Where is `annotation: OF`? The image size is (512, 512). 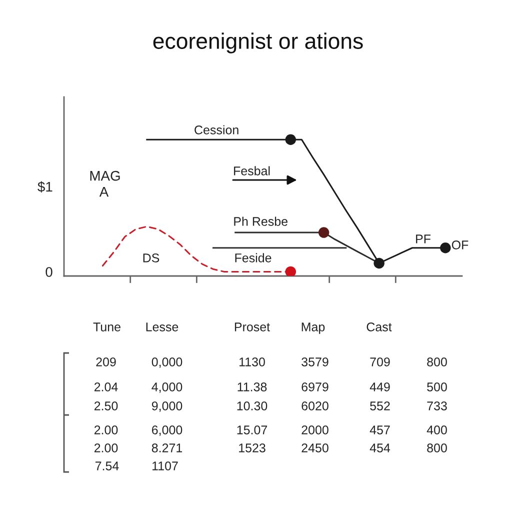
annotation: OF is located at coordinates (460, 245).